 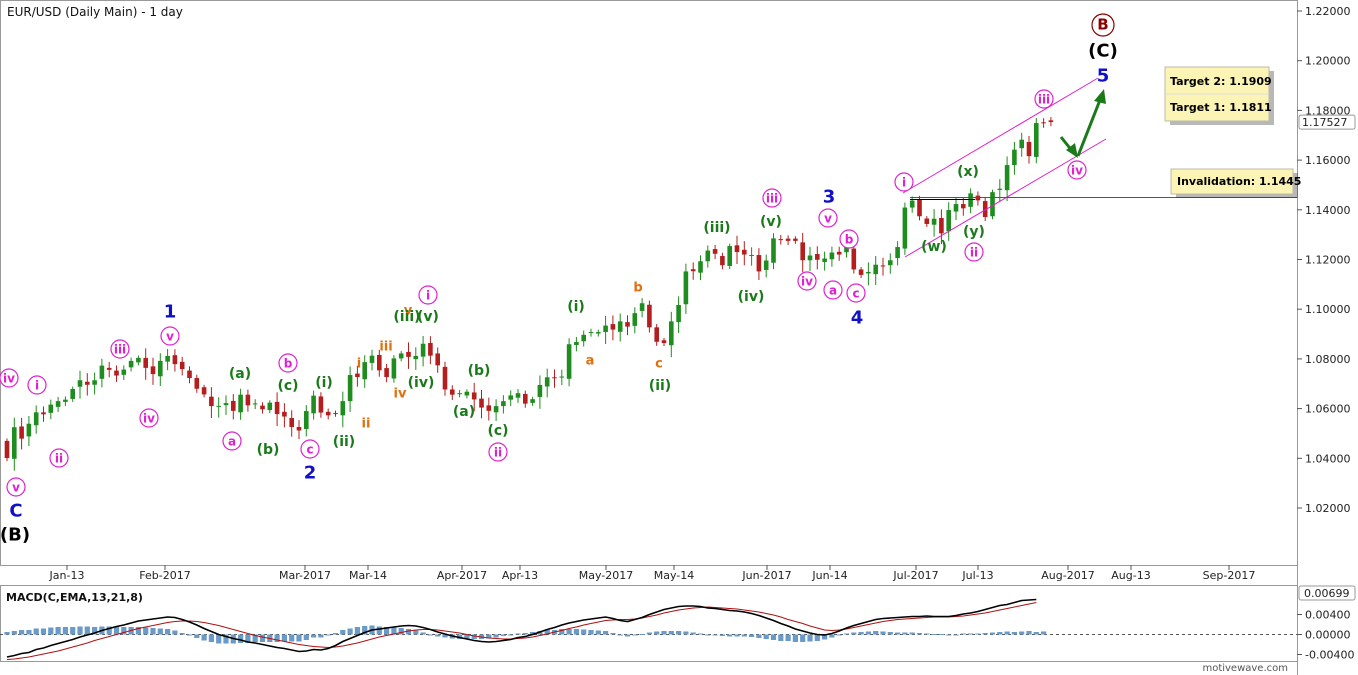 What do you see at coordinates (659, 364) in the screenshot?
I see `wave-label: c` at bounding box center [659, 364].